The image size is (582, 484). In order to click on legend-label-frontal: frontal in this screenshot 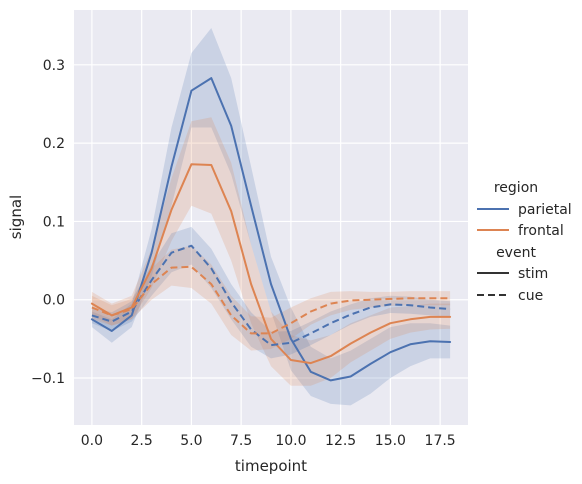, I will do `click(541, 231)`.